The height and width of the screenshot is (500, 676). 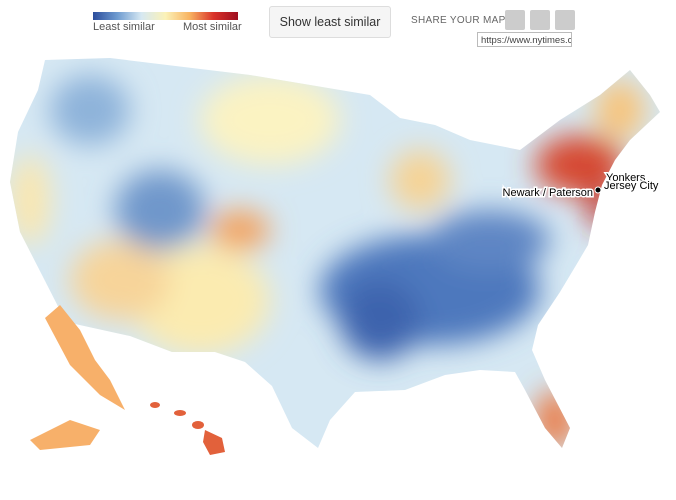 What do you see at coordinates (124, 27) in the screenshot?
I see `legend-label: Least similar` at bounding box center [124, 27].